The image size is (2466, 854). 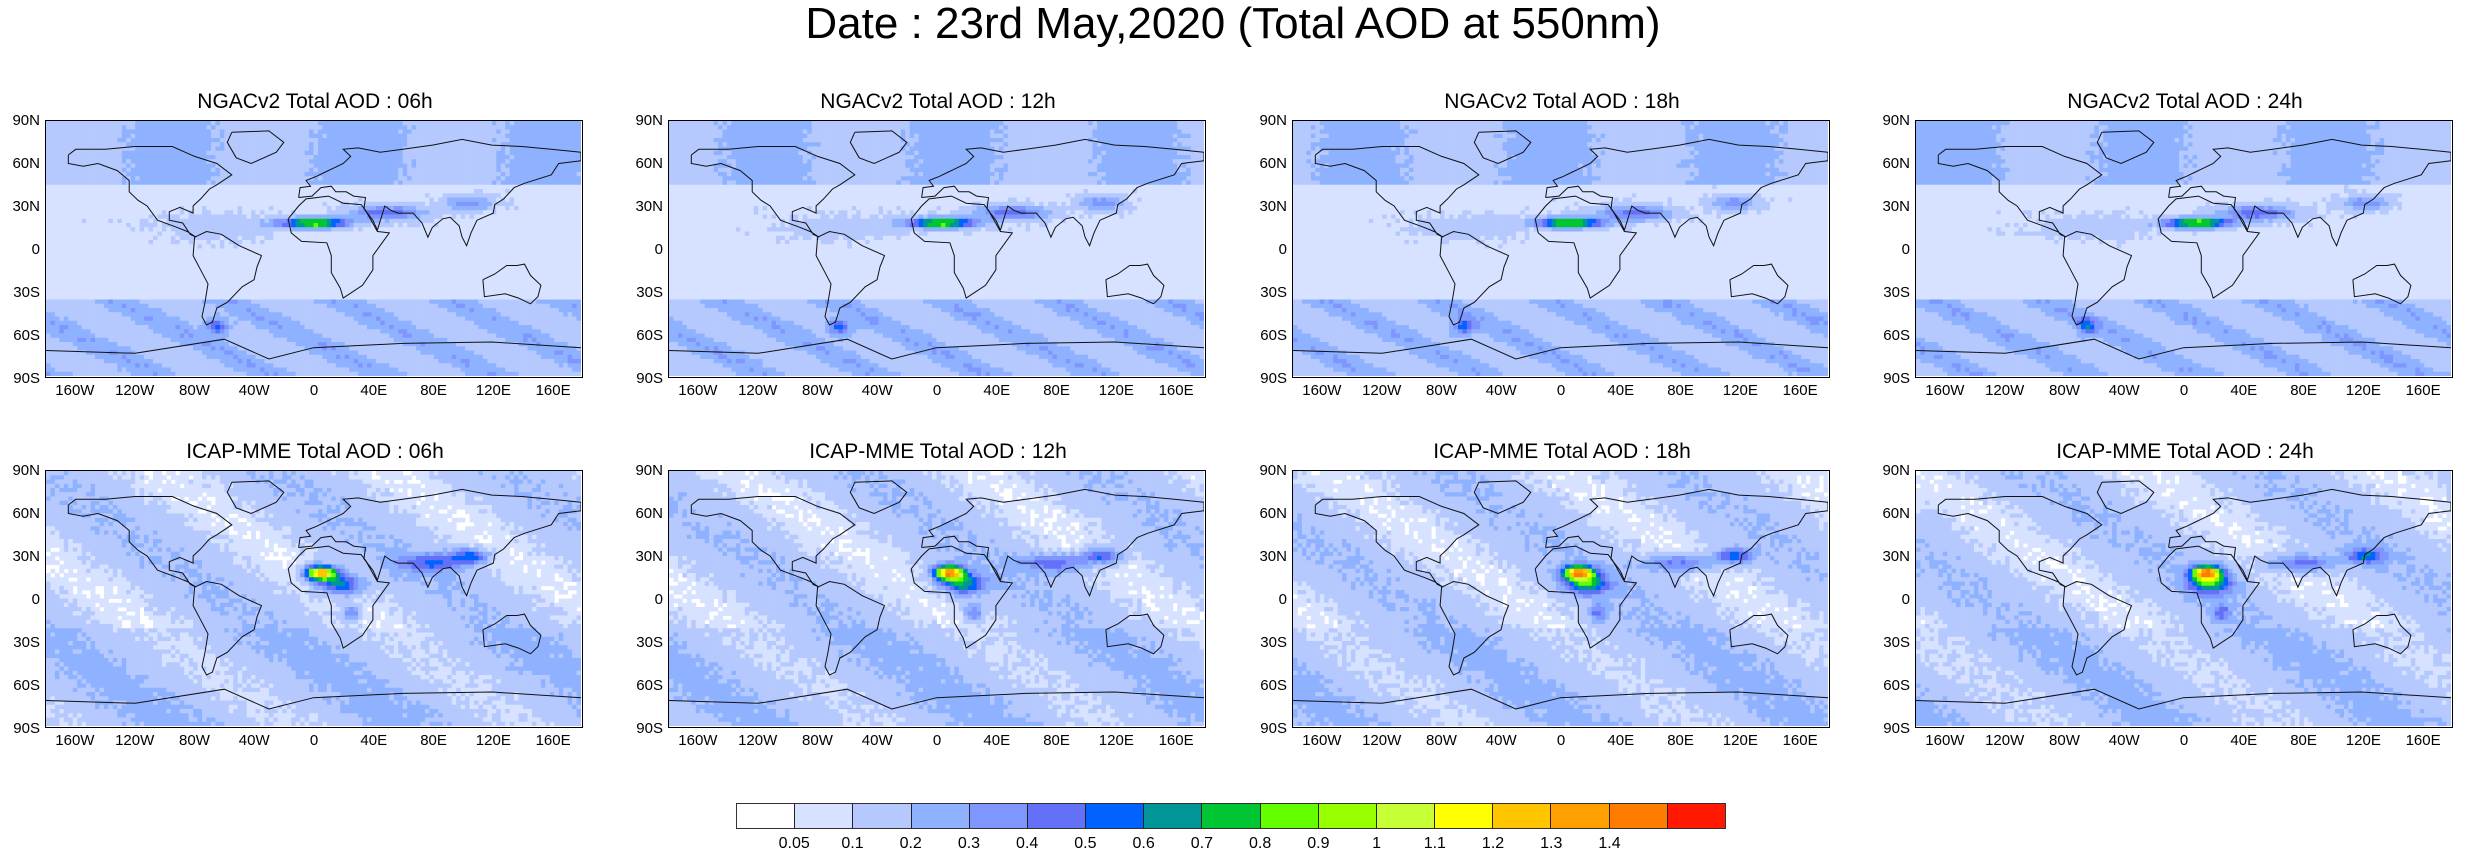 What do you see at coordinates (1260, 844) in the screenshot?
I see `colorbar-label: 0.8` at bounding box center [1260, 844].